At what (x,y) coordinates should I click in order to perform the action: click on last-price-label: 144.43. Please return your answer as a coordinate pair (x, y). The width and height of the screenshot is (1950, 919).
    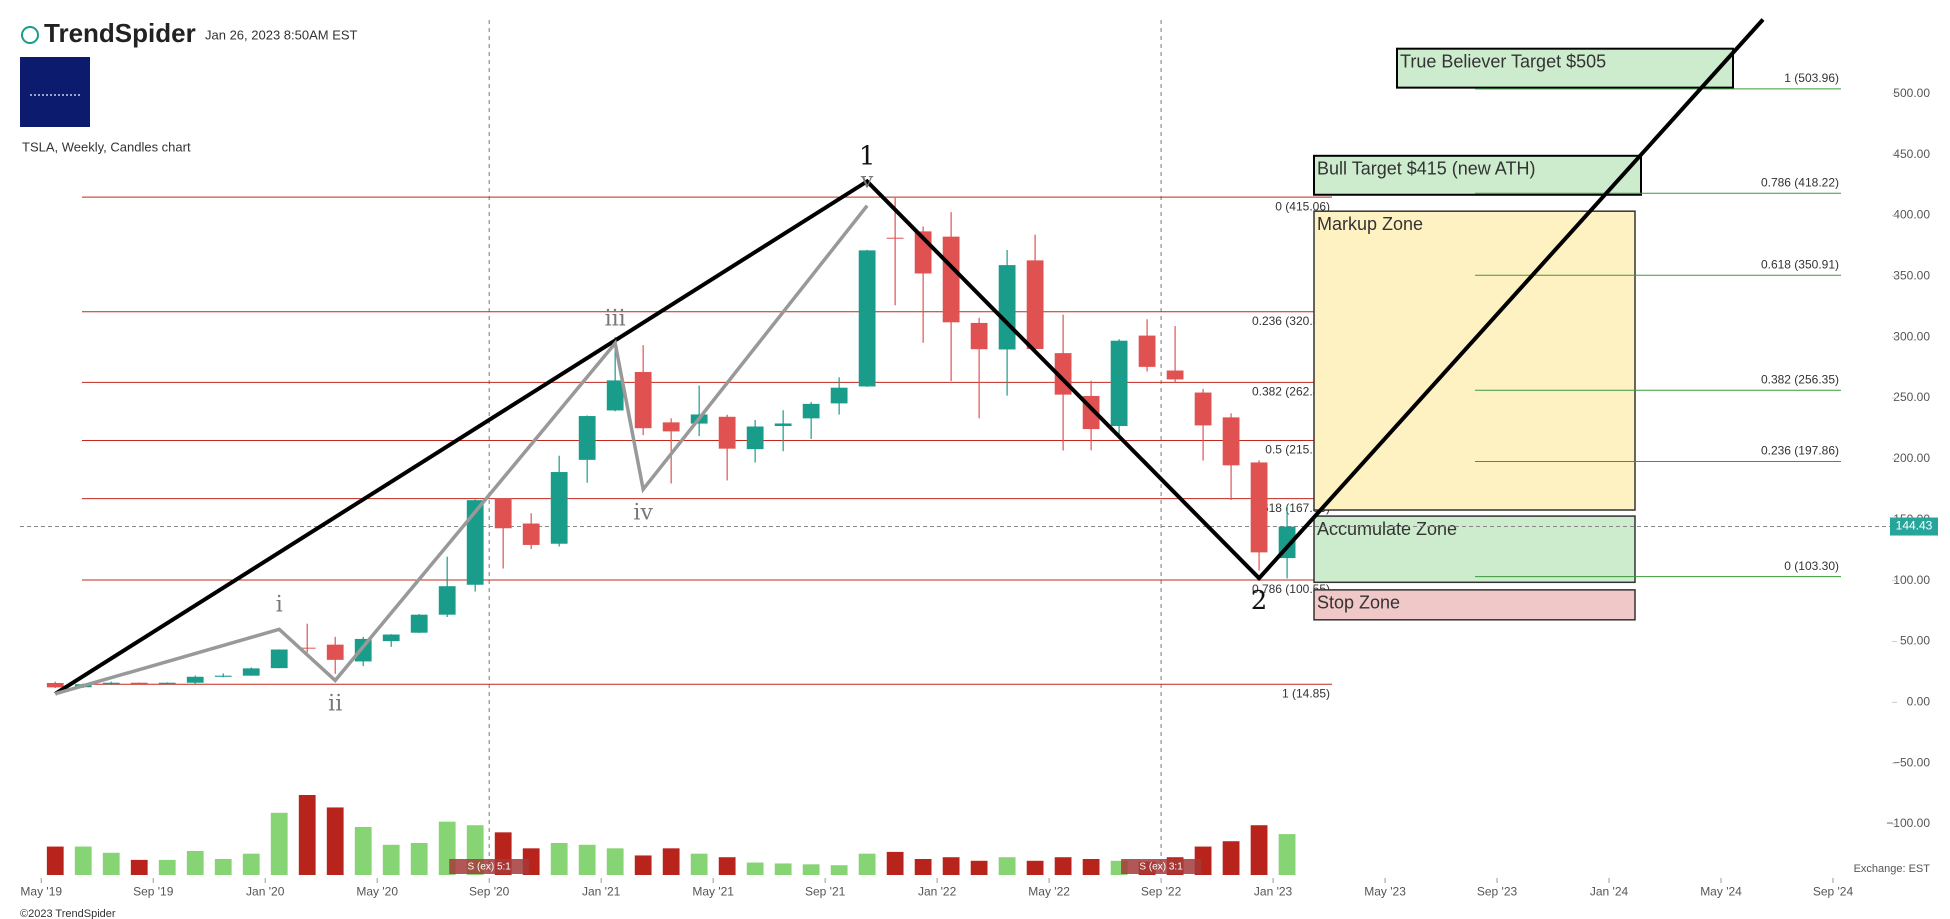
    Looking at the image, I should click on (1914, 526).